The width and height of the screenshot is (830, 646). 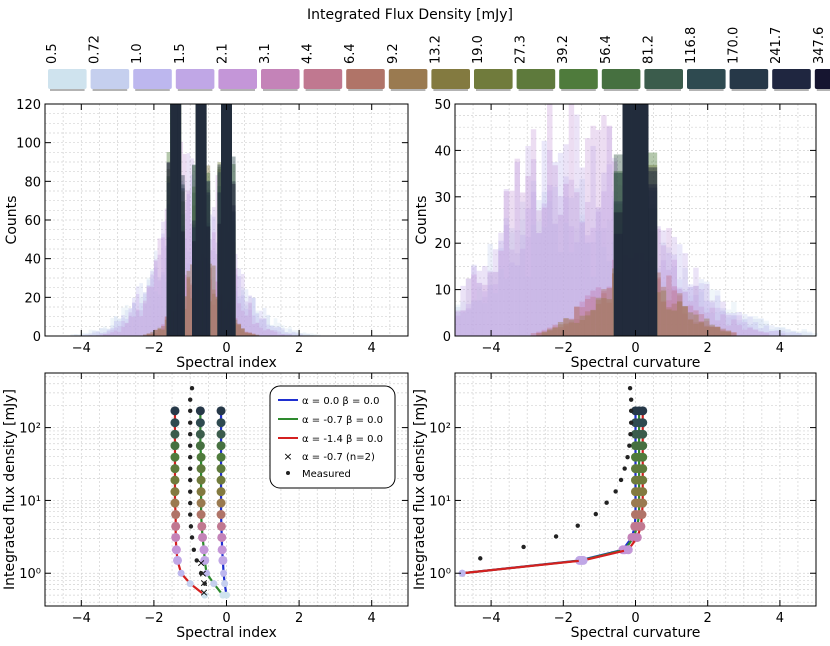 I want to click on x-tick-label: 4, so click(x=780, y=348).